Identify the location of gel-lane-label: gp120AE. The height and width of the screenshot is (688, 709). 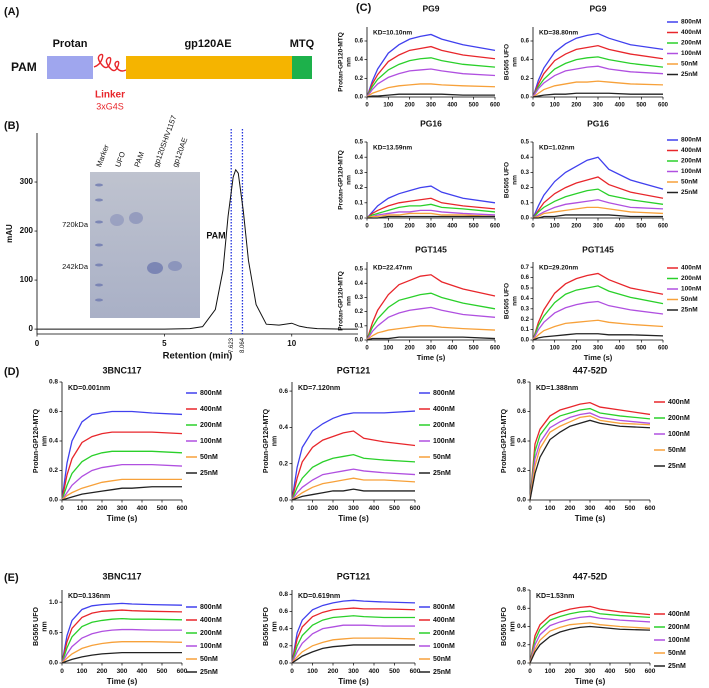
(179, 152).